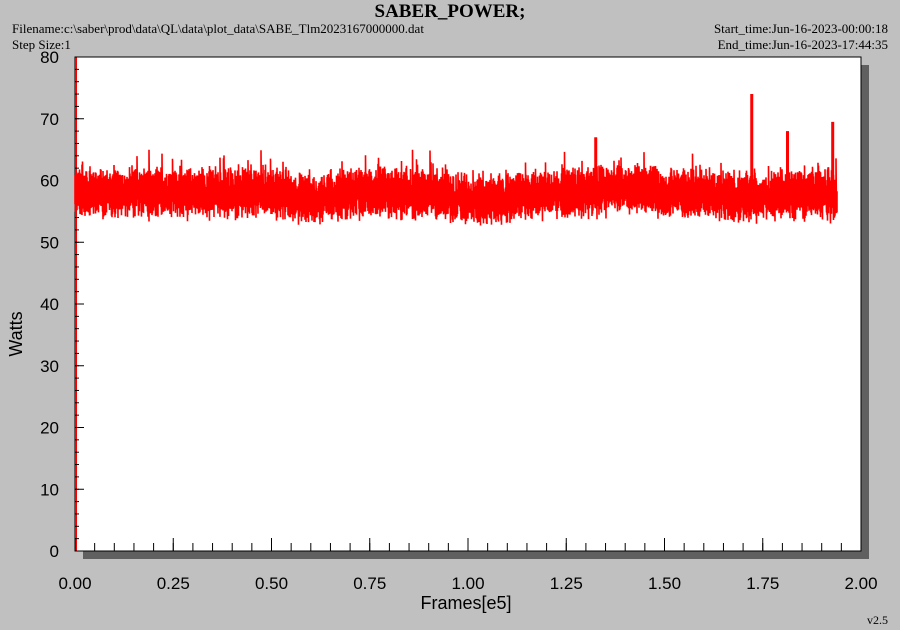 The width and height of the screenshot is (900, 630). Describe the element at coordinates (49, 428) in the screenshot. I see `y-tick-label: 20` at that location.